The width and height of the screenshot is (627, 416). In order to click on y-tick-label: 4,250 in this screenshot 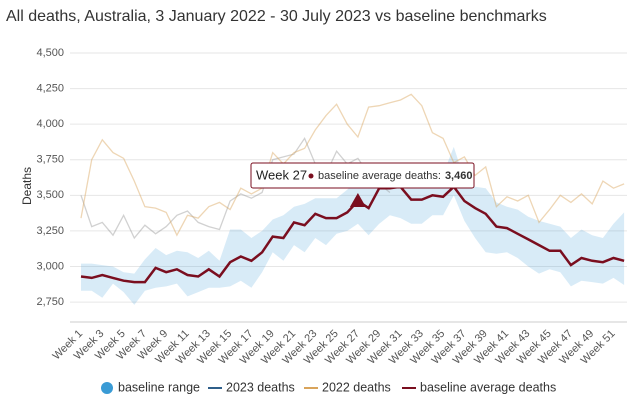, I will do `click(50, 88)`.